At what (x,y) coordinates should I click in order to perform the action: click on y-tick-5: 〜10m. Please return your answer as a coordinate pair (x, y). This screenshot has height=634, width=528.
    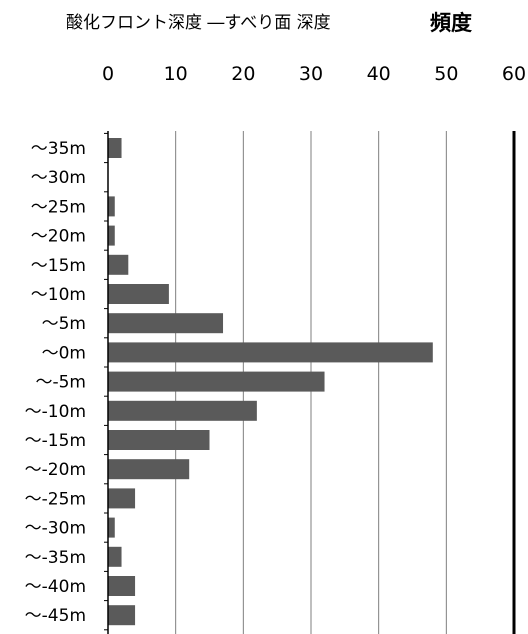
    Looking at the image, I should click on (58, 295).